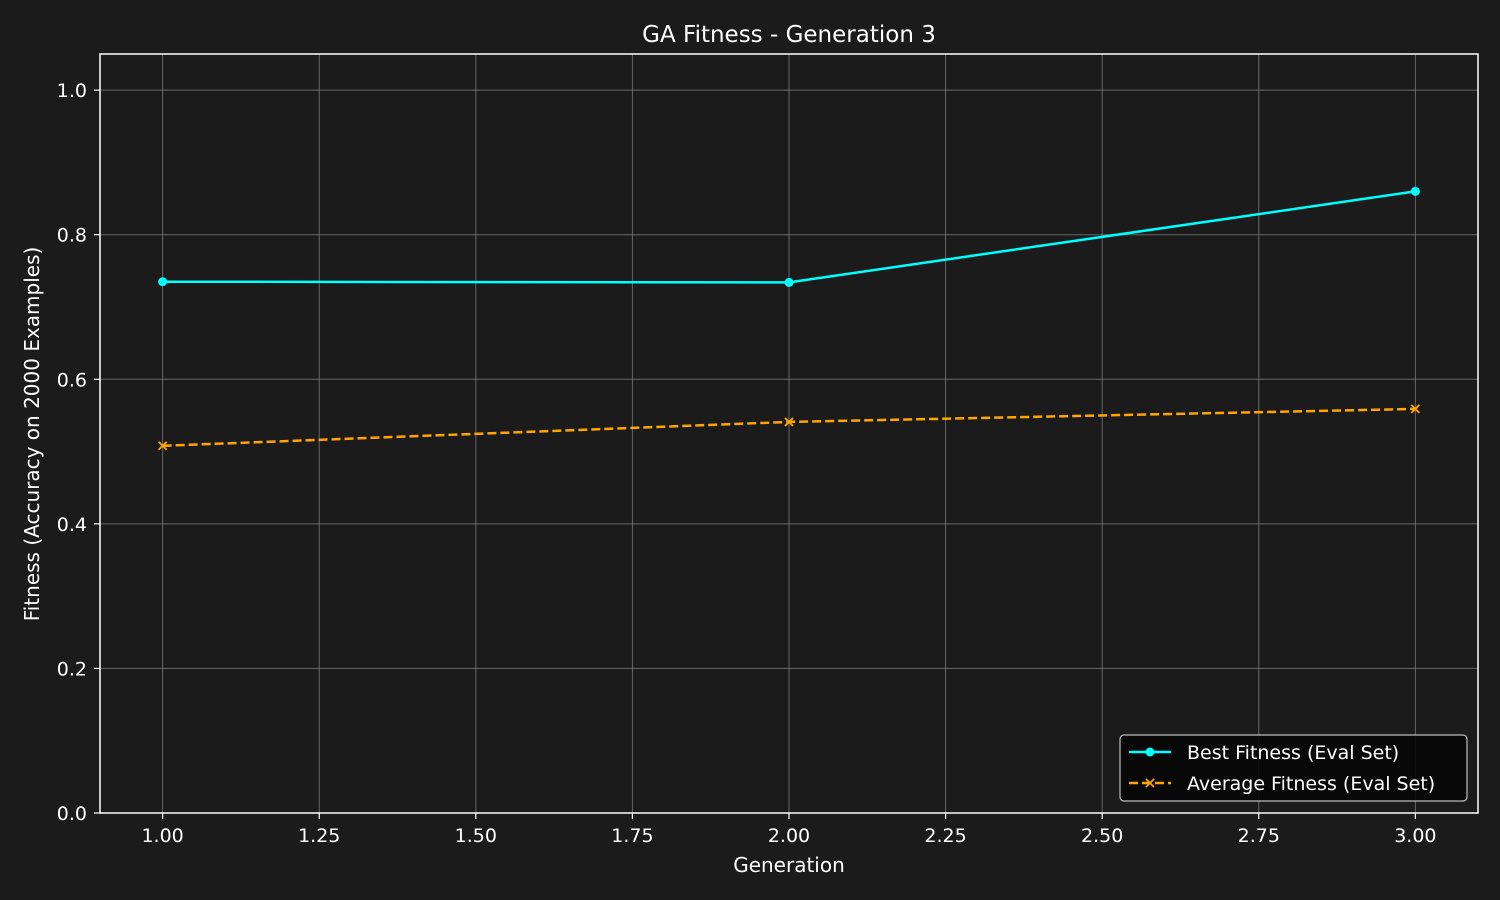 The image size is (1500, 900). Describe the element at coordinates (162, 836) in the screenshot. I see `x-tick-label: 1.00` at that location.